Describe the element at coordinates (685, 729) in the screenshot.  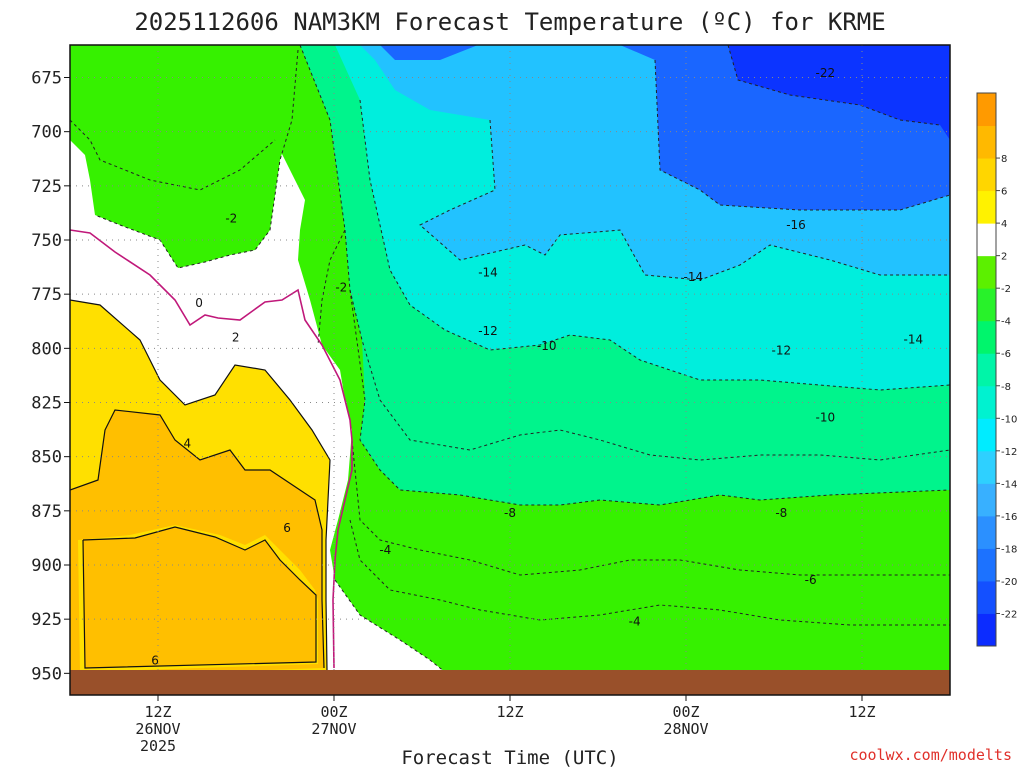
I see `x-tick-label: 28NOV` at that location.